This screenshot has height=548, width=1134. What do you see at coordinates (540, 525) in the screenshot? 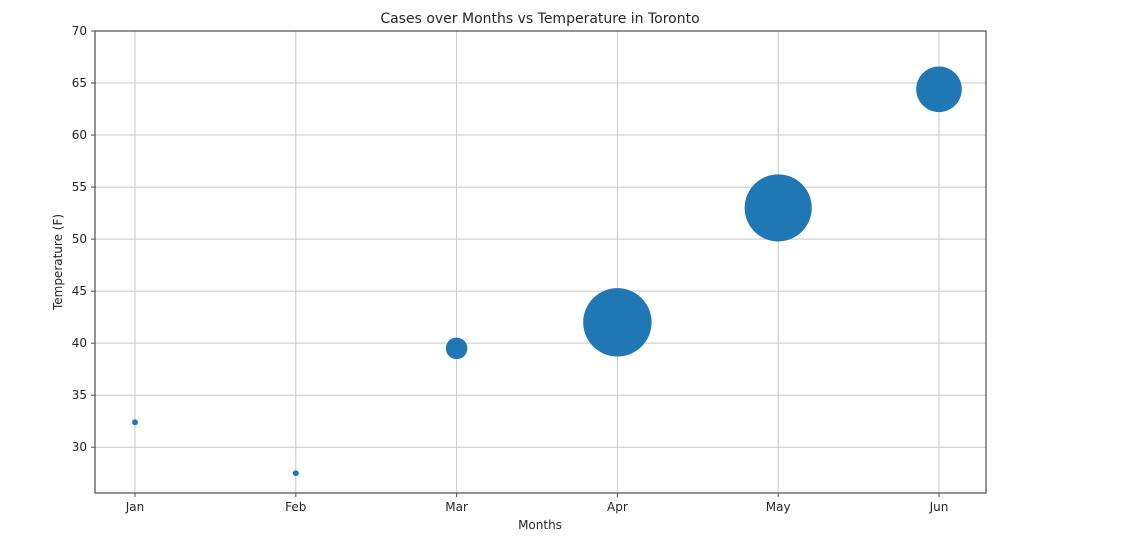
I see `x-axis-label: Months` at bounding box center [540, 525].